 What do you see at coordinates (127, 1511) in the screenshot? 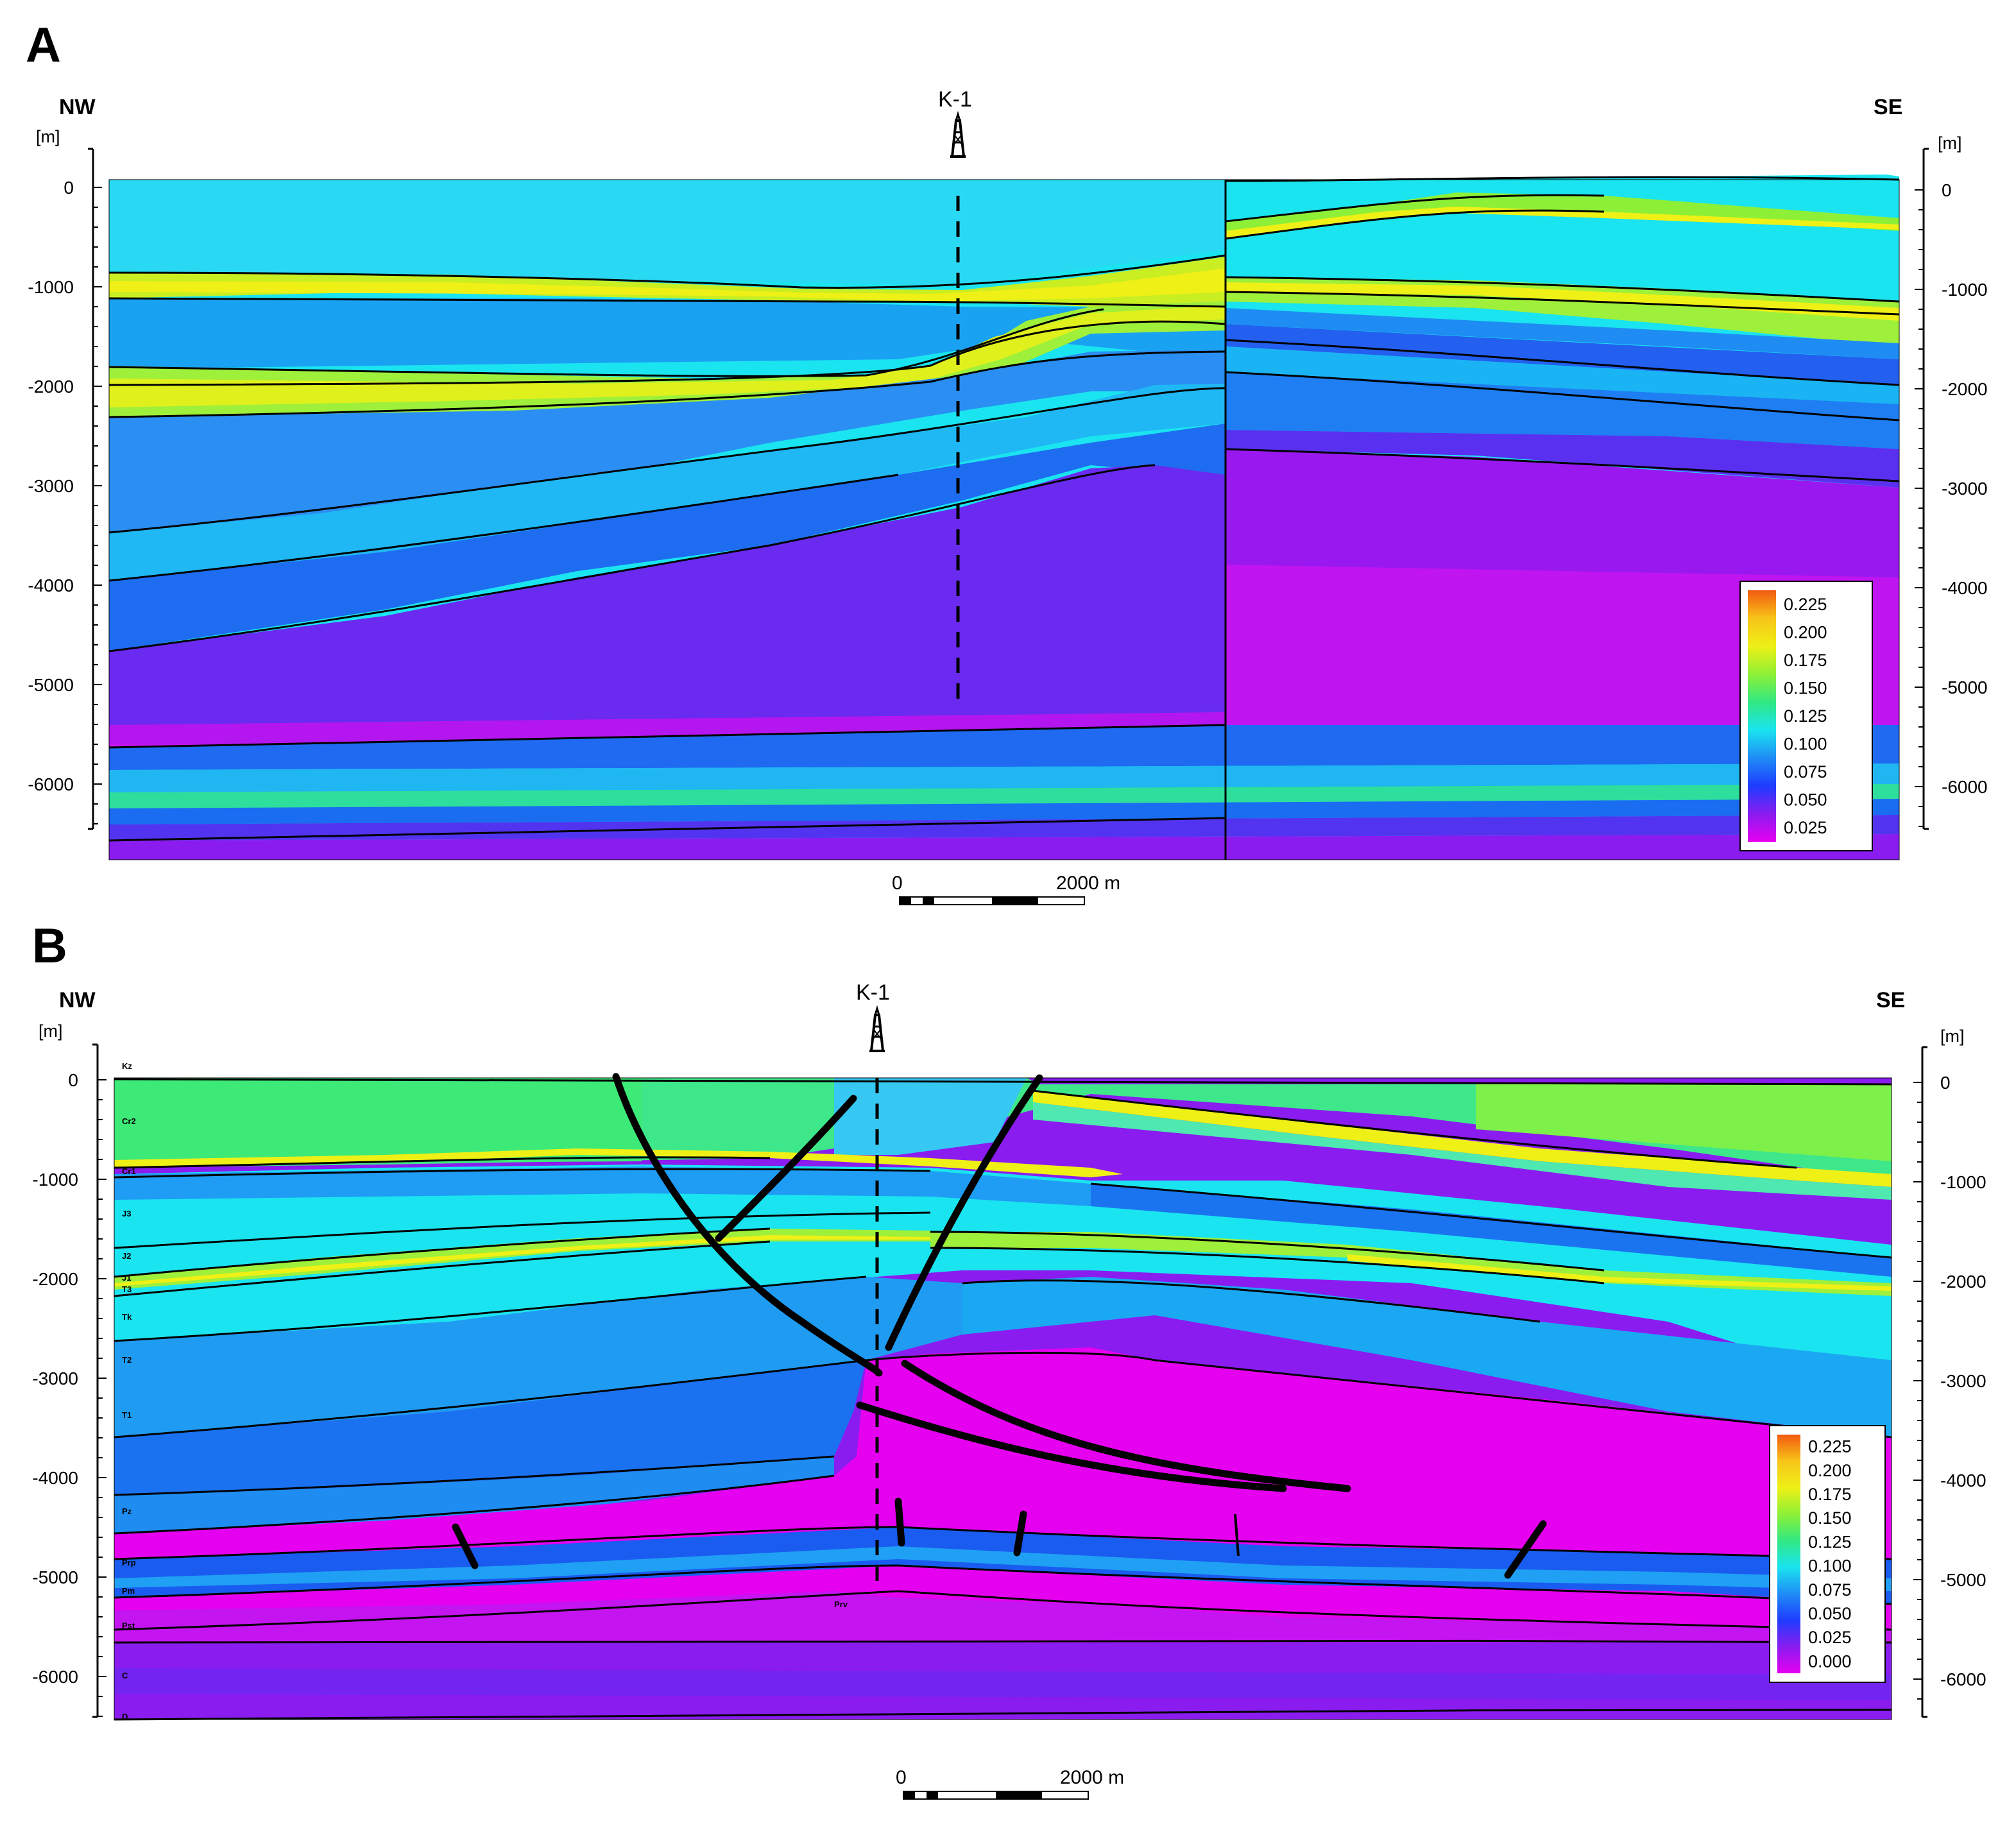
I see `formation-label: Pz` at bounding box center [127, 1511].